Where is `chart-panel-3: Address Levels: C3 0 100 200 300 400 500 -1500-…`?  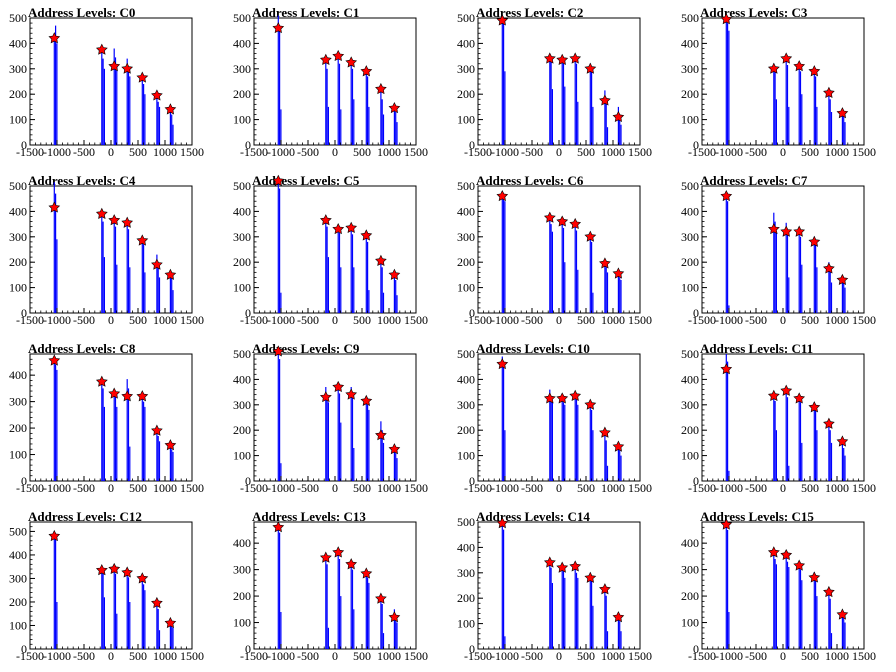 chart-panel-3: Address Levels: C3 0 100 200 300 400 500 -1500-… is located at coordinates (784, 84).